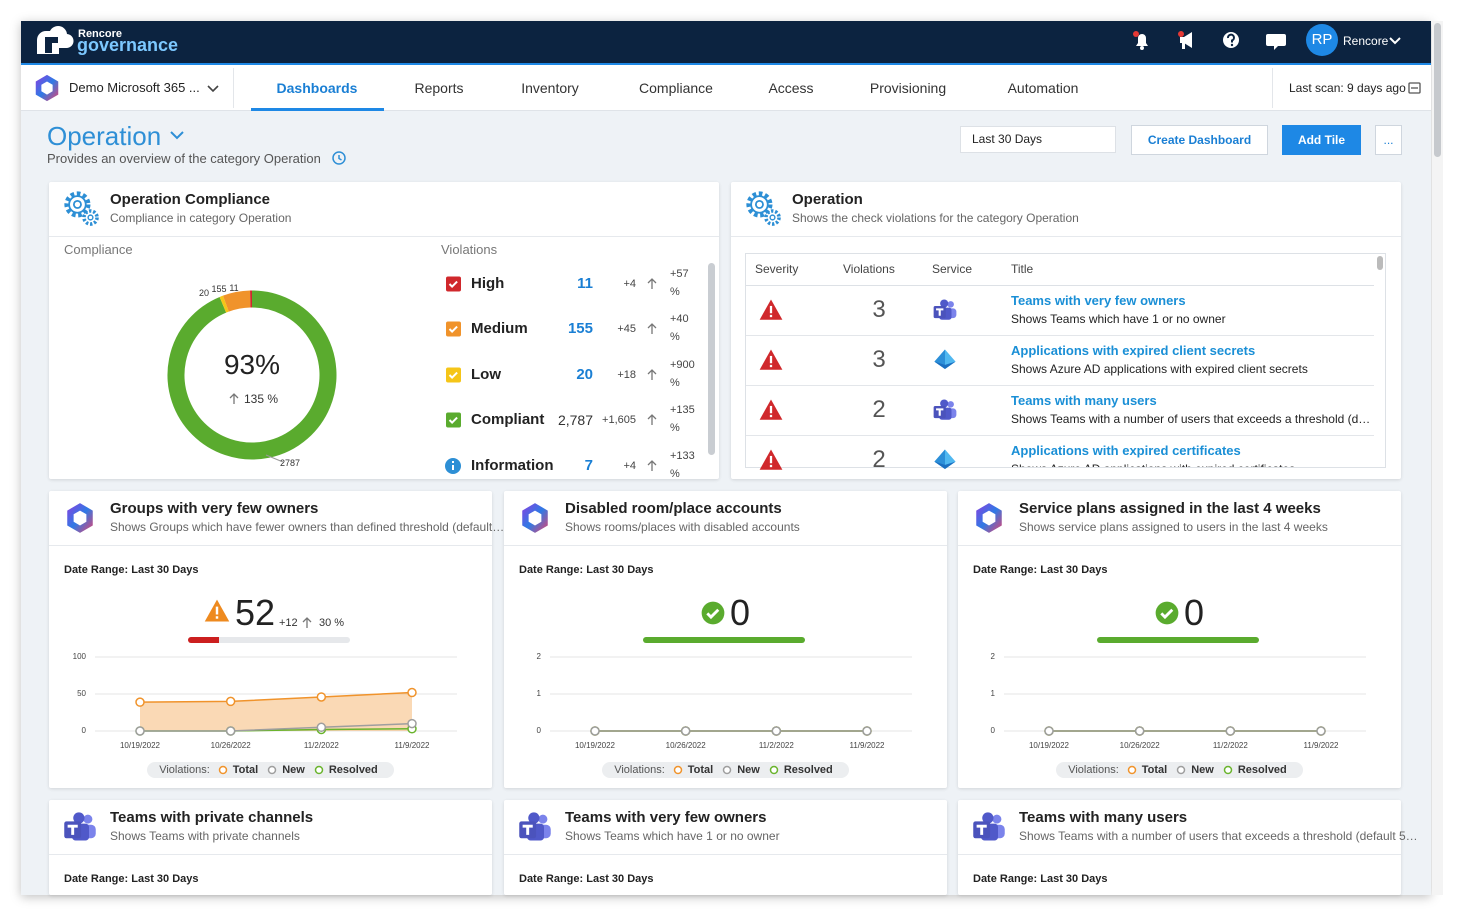 The width and height of the screenshot is (1464, 916). Describe the element at coordinates (580, 328) in the screenshot. I see `violation-count: 155` at that location.